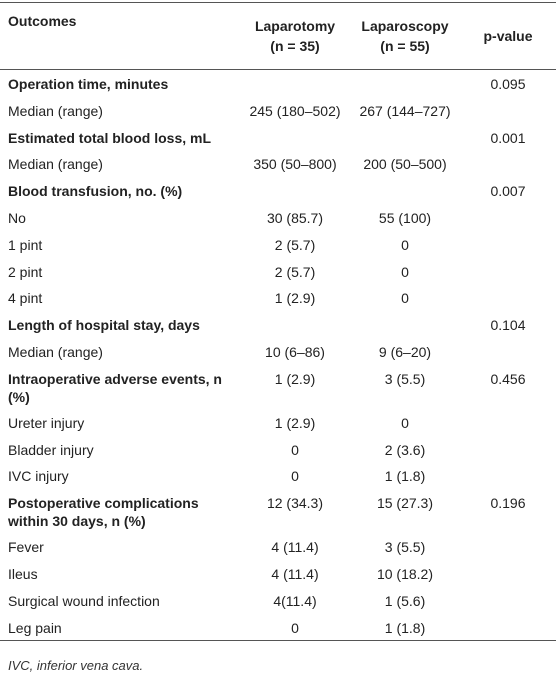  I want to click on table-row: 2 pint 2 (5.7) 0, so click(278, 271).